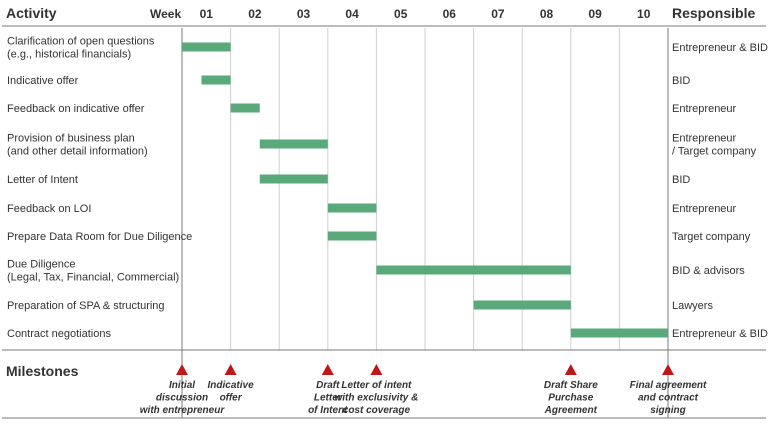 The image size is (768, 426). What do you see at coordinates (708, 271) in the screenshot?
I see `responsible-label: BID & advisors` at bounding box center [708, 271].